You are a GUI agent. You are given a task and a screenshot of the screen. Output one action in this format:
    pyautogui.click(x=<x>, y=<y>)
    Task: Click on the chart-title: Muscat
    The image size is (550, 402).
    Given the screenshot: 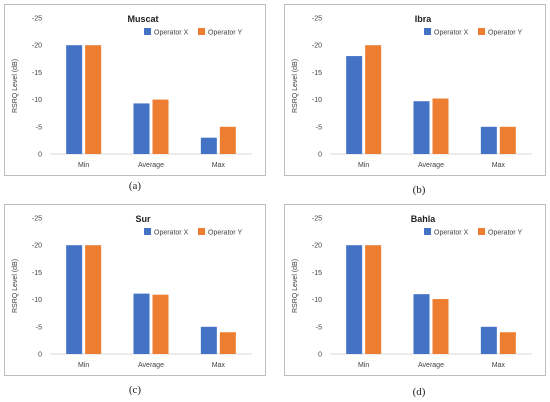 What is the action you would take?
    pyautogui.click(x=142, y=19)
    